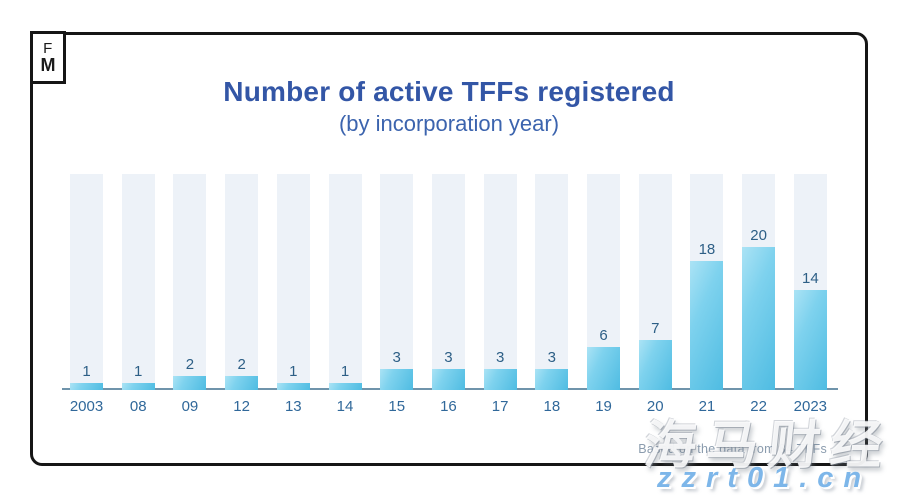  I want to click on x-axis-label: 09, so click(190, 406).